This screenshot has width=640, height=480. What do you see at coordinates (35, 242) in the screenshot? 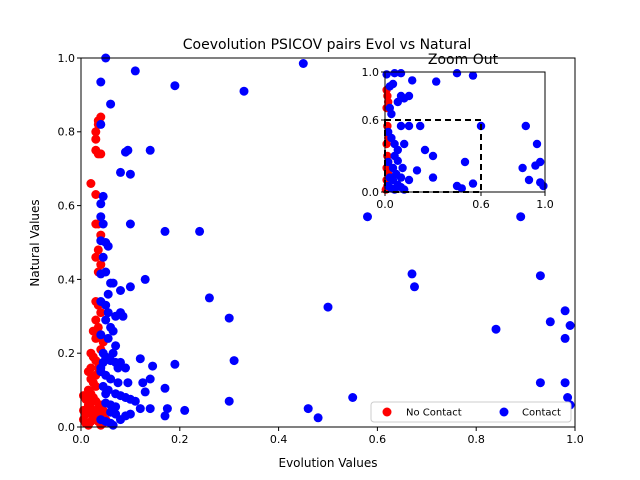
I see `y-axis-label: Natural Values` at bounding box center [35, 242].